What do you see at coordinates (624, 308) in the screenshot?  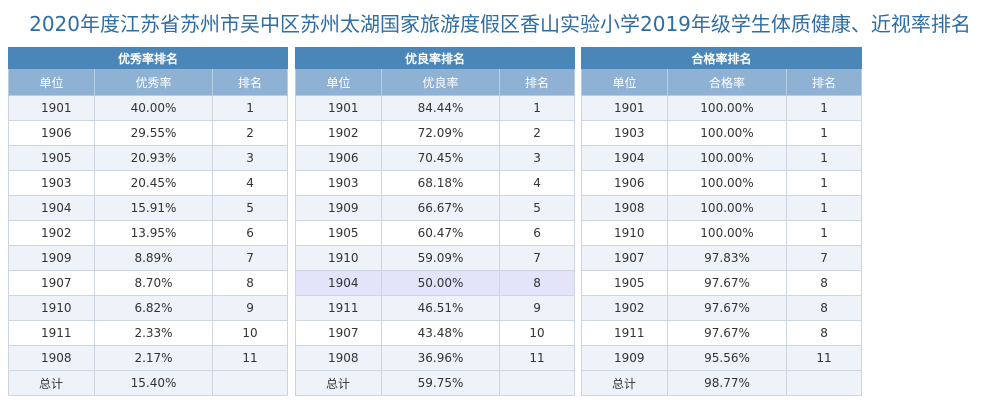 I see `cell-unit: 1902` at bounding box center [624, 308].